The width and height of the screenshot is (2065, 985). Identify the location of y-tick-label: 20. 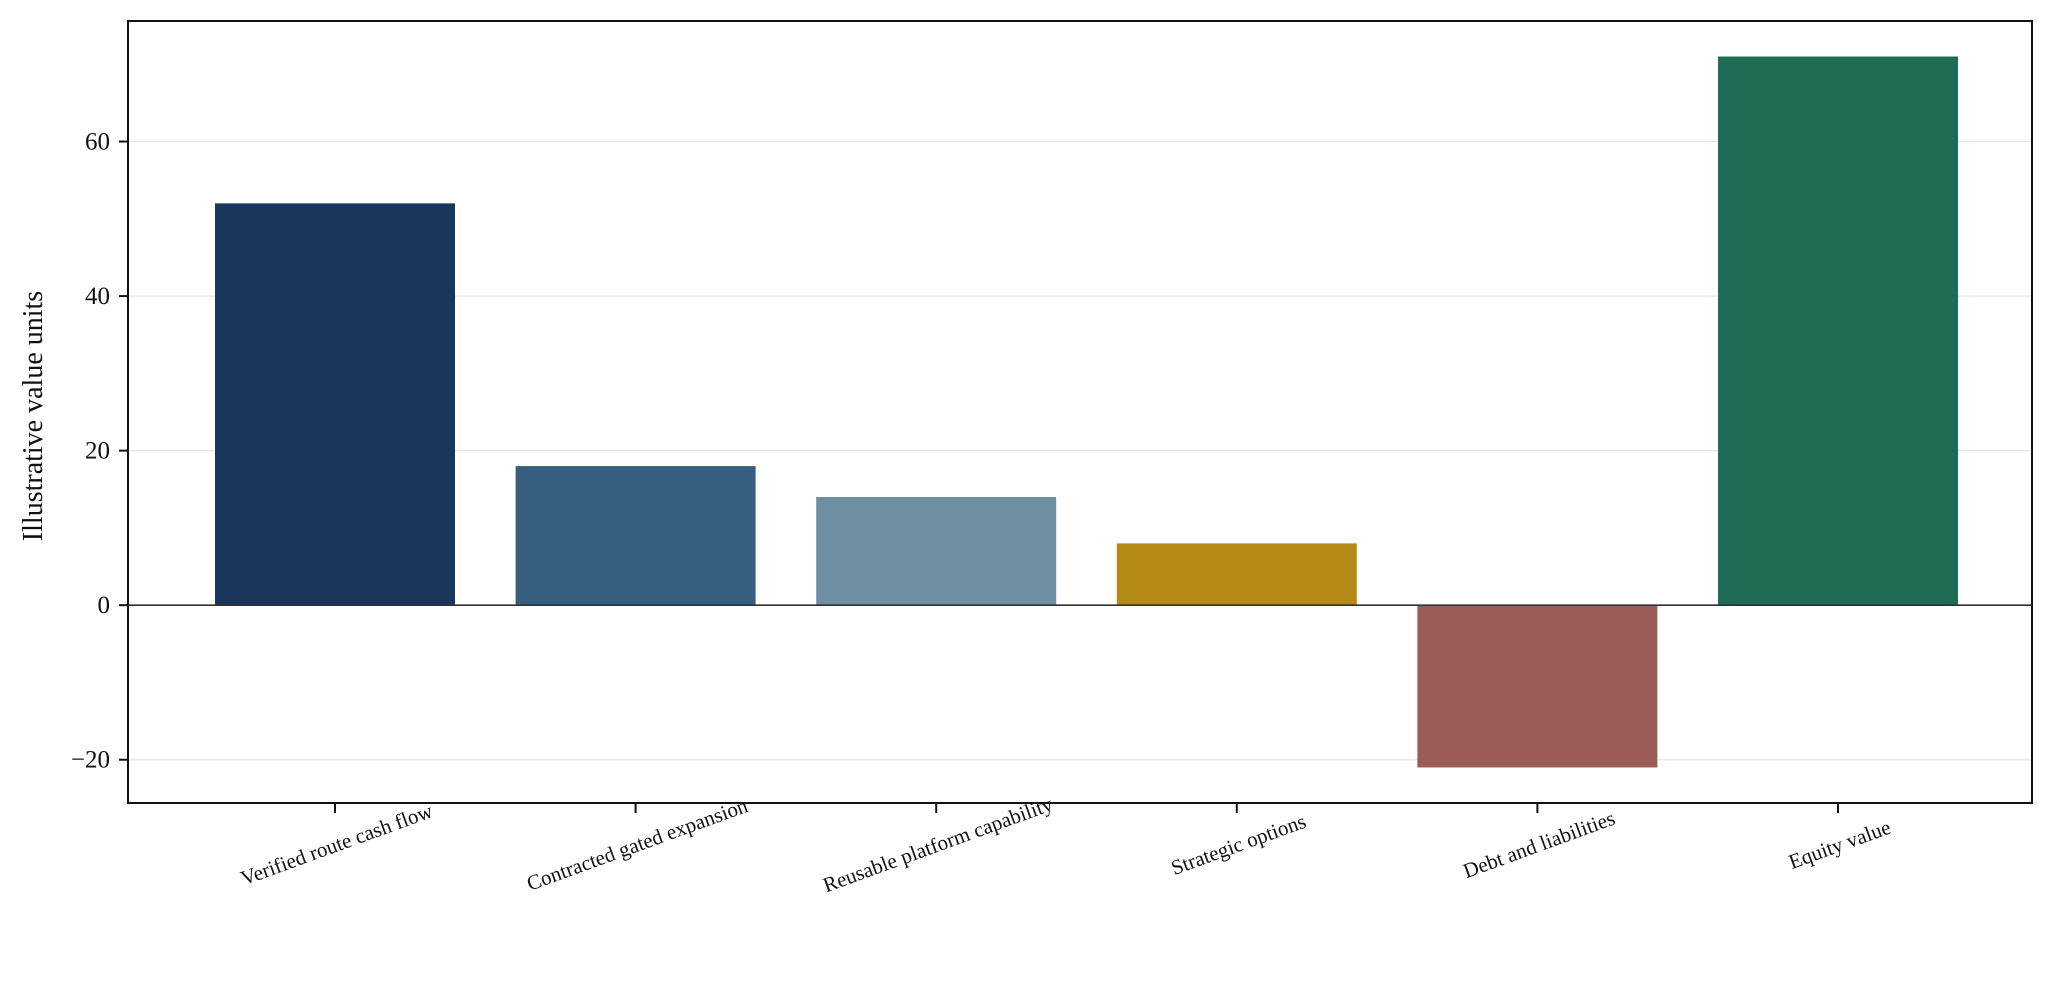
(97, 451).